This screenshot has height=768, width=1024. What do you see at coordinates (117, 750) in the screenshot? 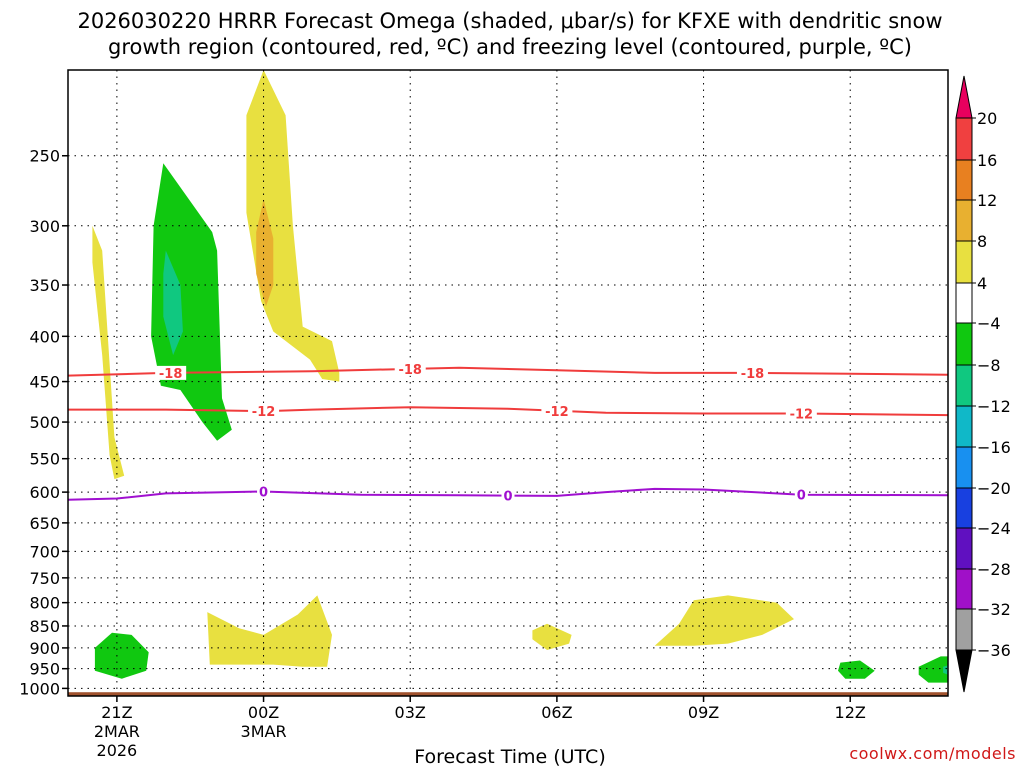
I see `x-tick-sublabel-year: 2026` at bounding box center [117, 750].